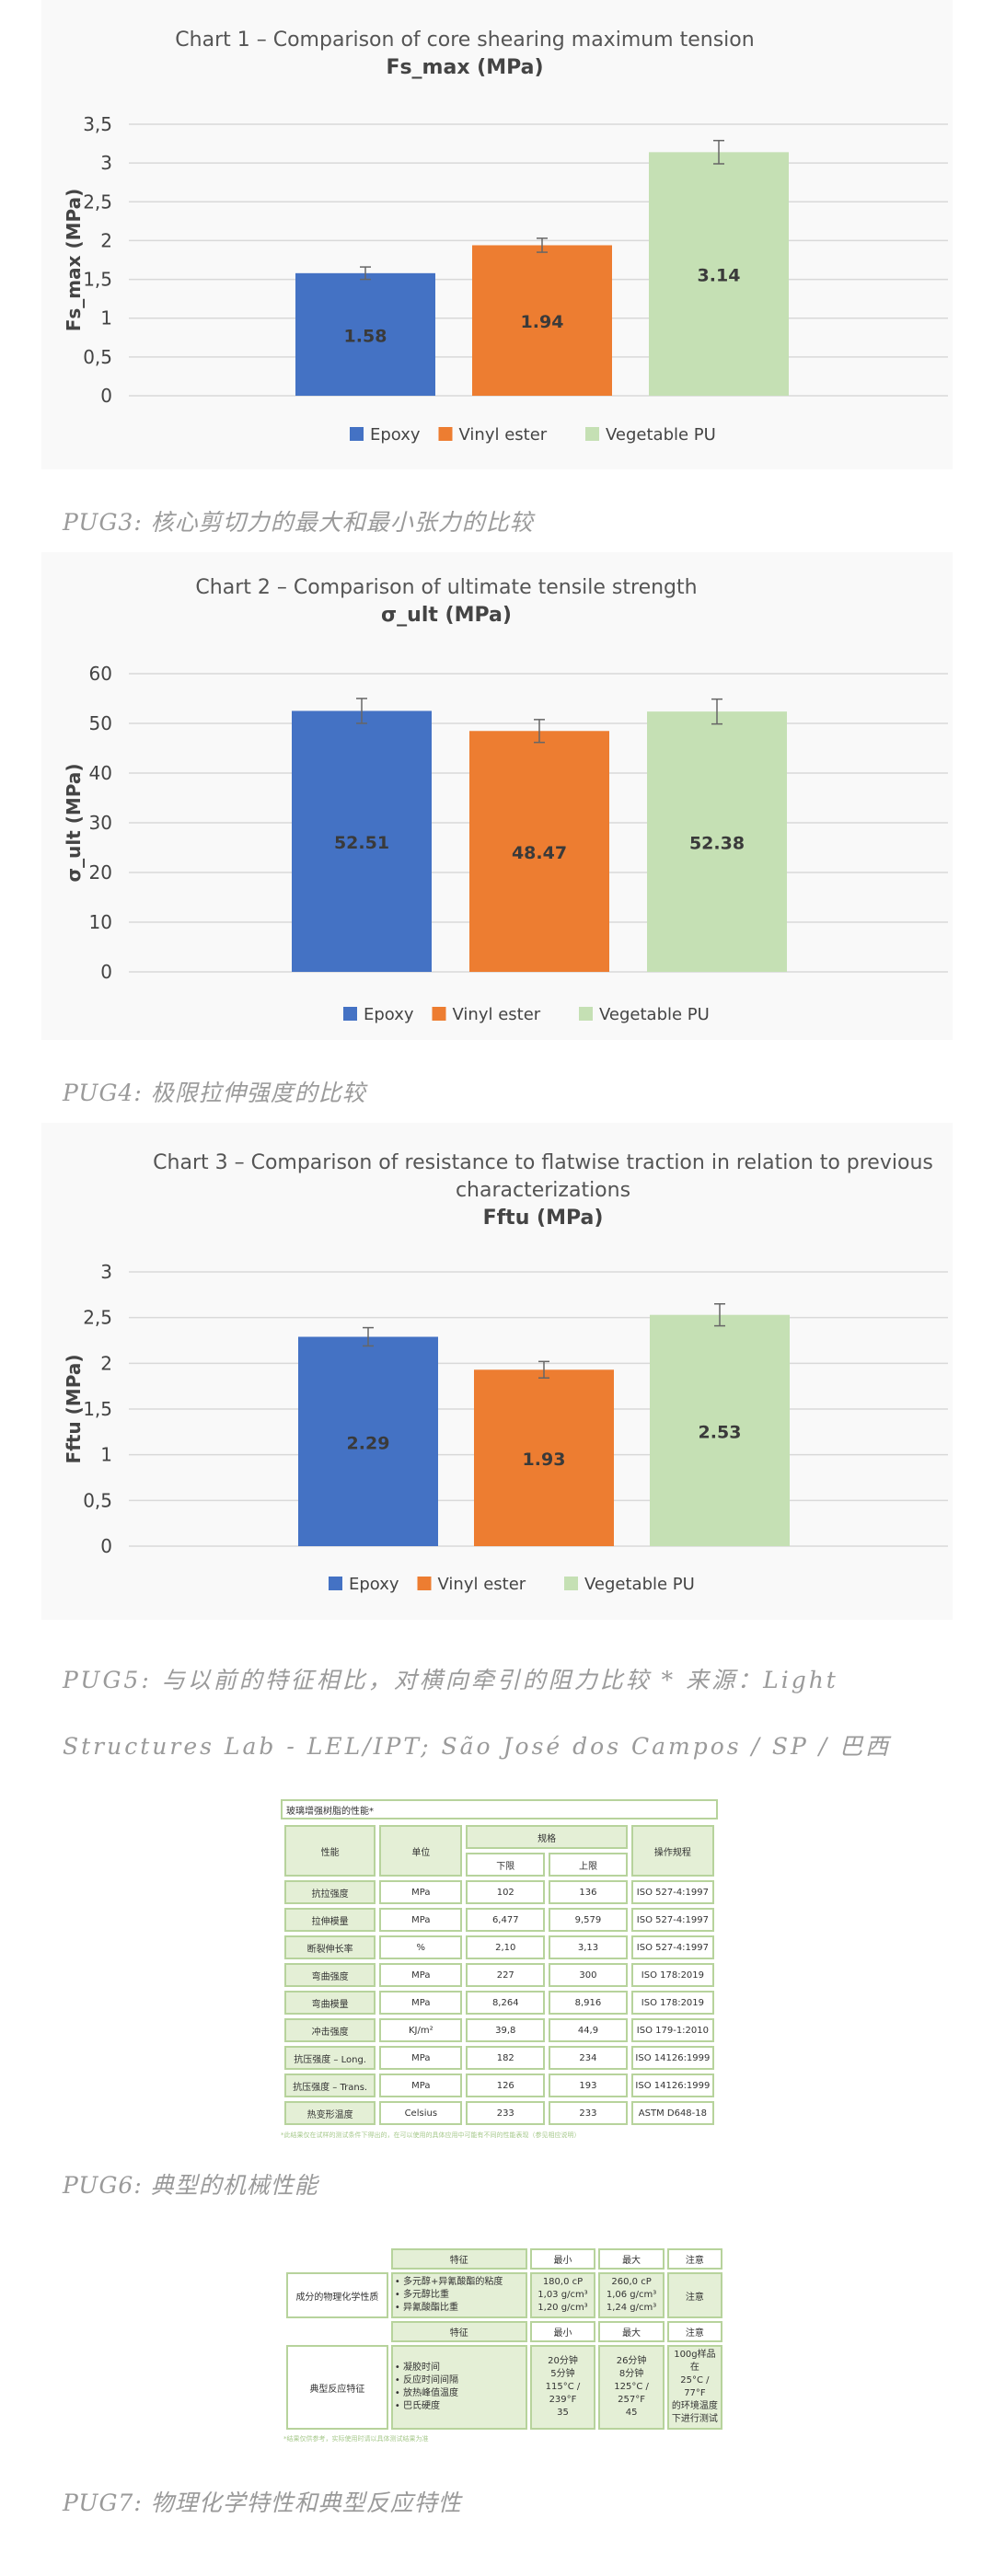 This screenshot has height=2576, width=994. What do you see at coordinates (330, 1892) in the screenshot?
I see `cell-property: 抗拉强度` at bounding box center [330, 1892].